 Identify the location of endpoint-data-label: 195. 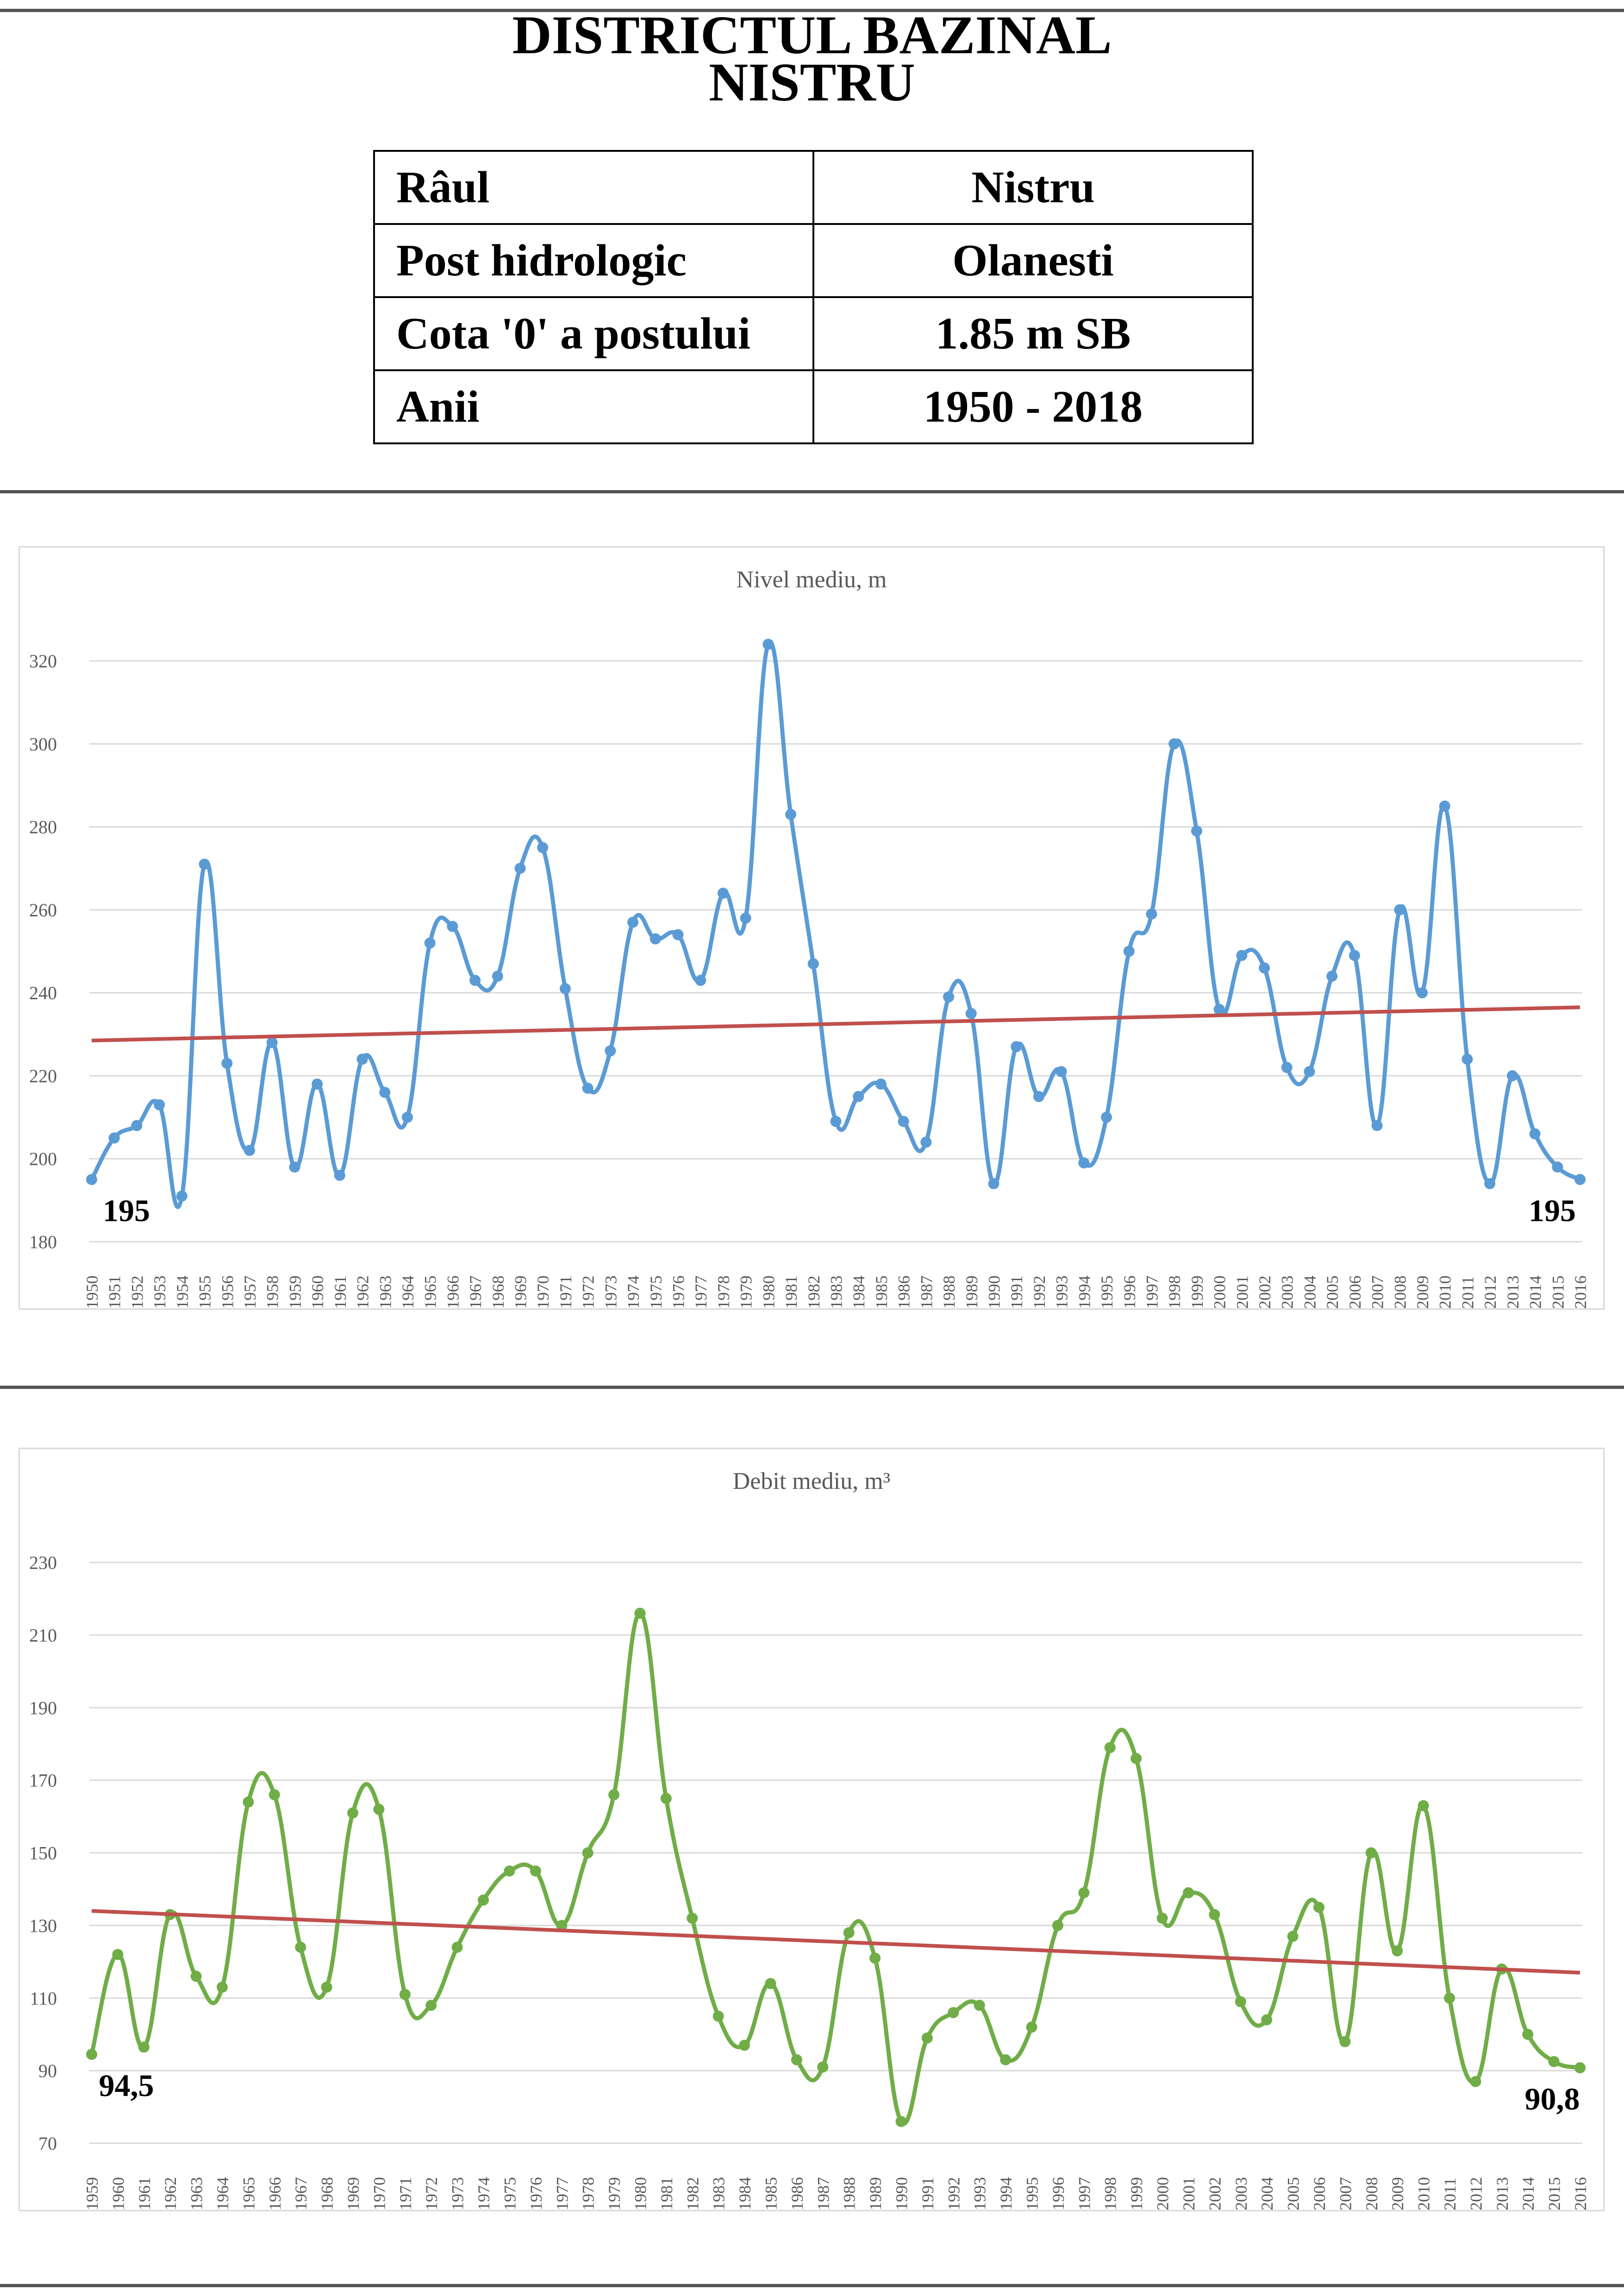
(126, 1210).